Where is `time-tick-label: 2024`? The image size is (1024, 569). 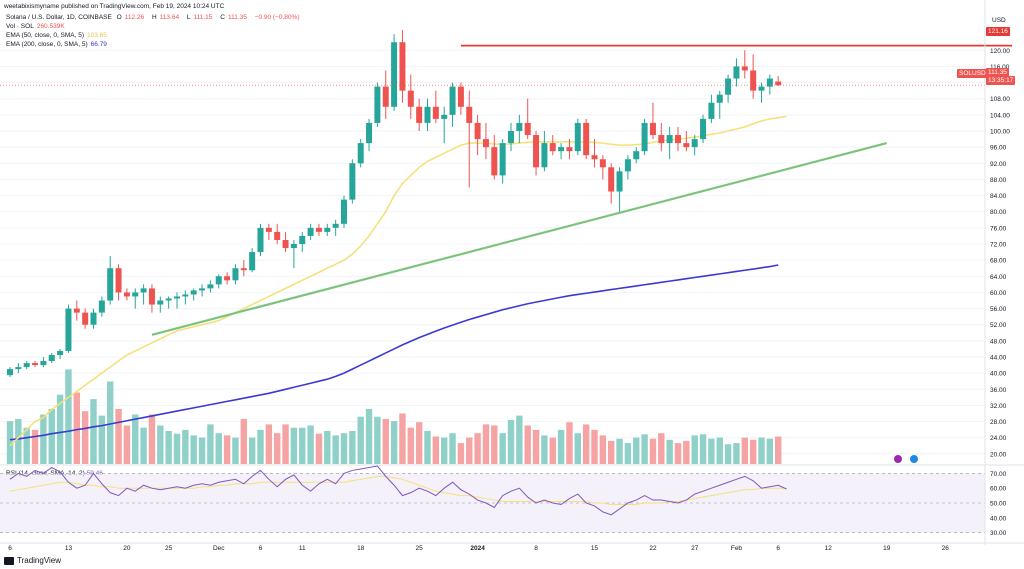 time-tick-label: 2024 is located at coordinates (477, 548).